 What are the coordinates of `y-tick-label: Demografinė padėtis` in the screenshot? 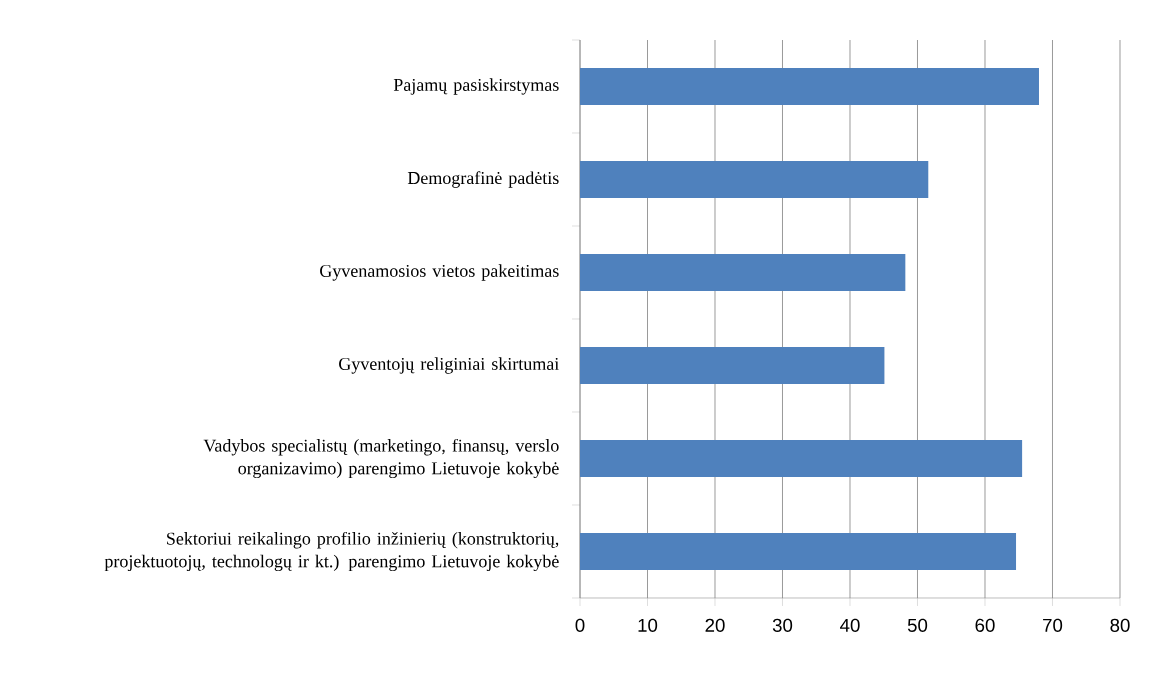 It's located at (483, 179).